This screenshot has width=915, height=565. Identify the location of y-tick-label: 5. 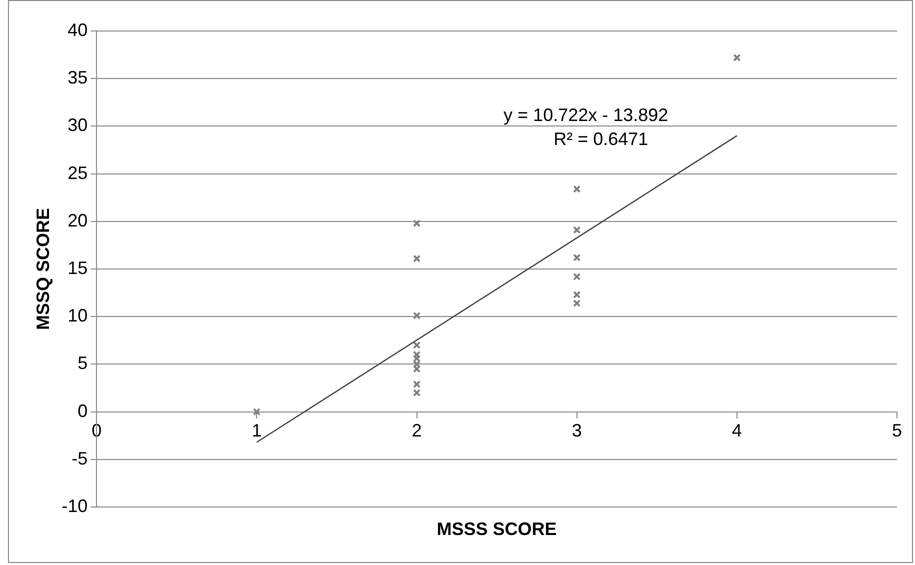
(83, 363).